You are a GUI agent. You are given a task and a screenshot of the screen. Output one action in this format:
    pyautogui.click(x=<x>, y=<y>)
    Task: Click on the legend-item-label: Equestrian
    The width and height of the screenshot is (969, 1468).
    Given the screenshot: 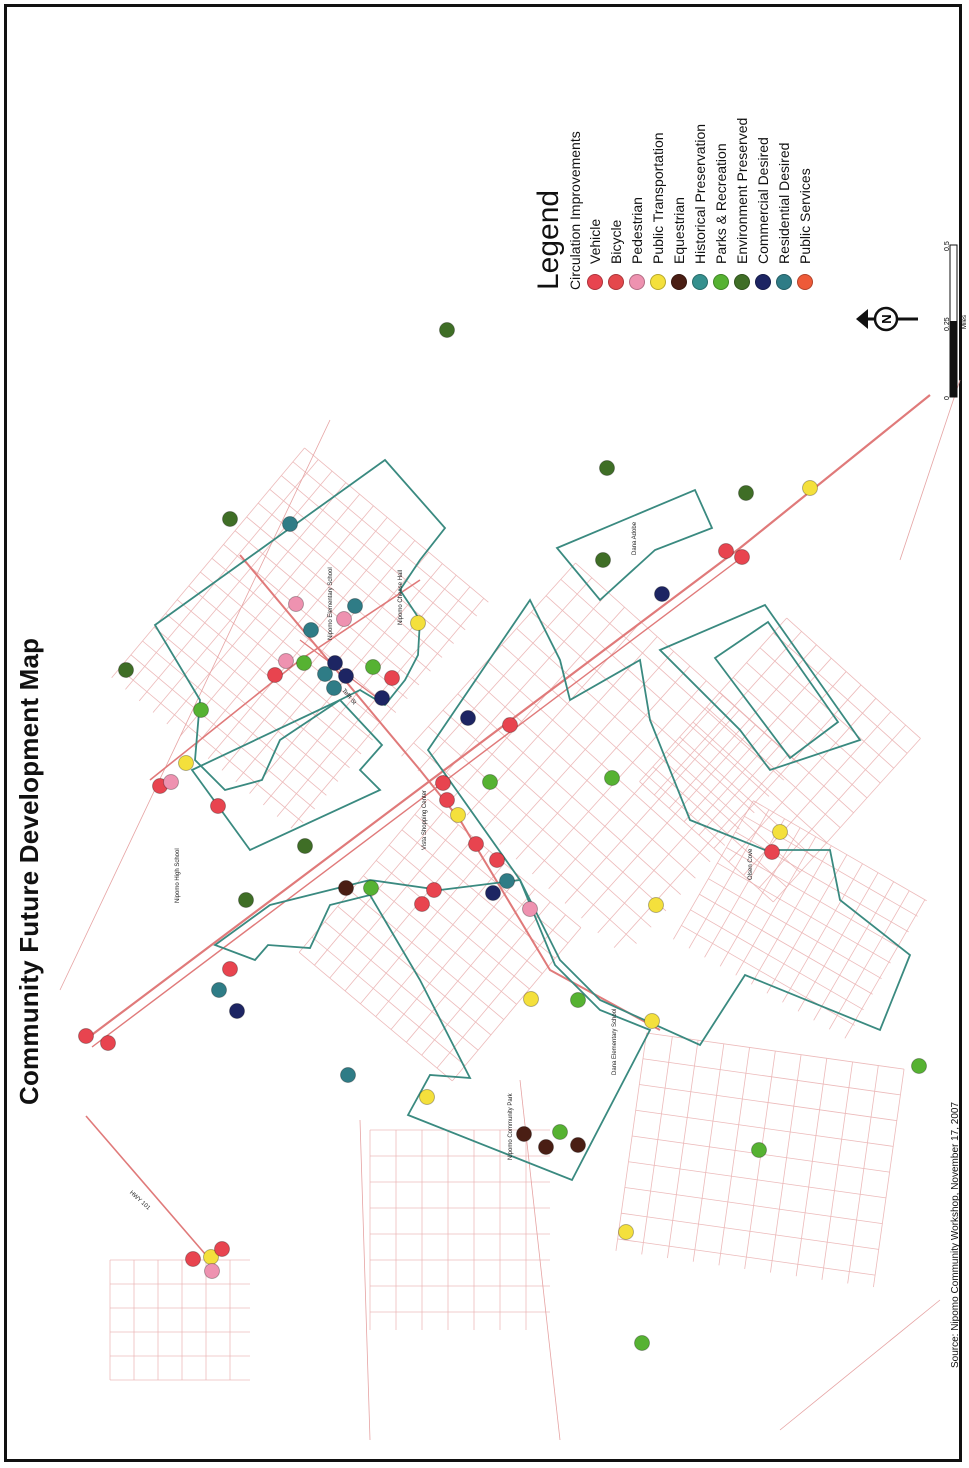 What is the action you would take?
    pyautogui.click(x=678, y=230)
    